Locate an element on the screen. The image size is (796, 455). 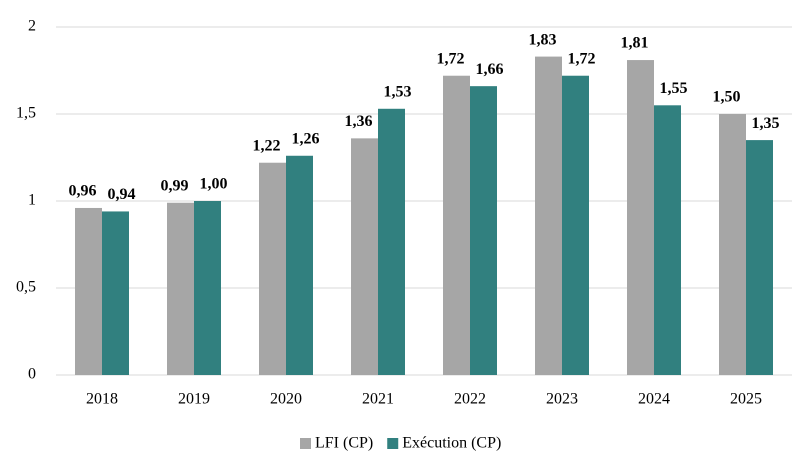
x-tick-label: 2023 is located at coordinates (562, 399).